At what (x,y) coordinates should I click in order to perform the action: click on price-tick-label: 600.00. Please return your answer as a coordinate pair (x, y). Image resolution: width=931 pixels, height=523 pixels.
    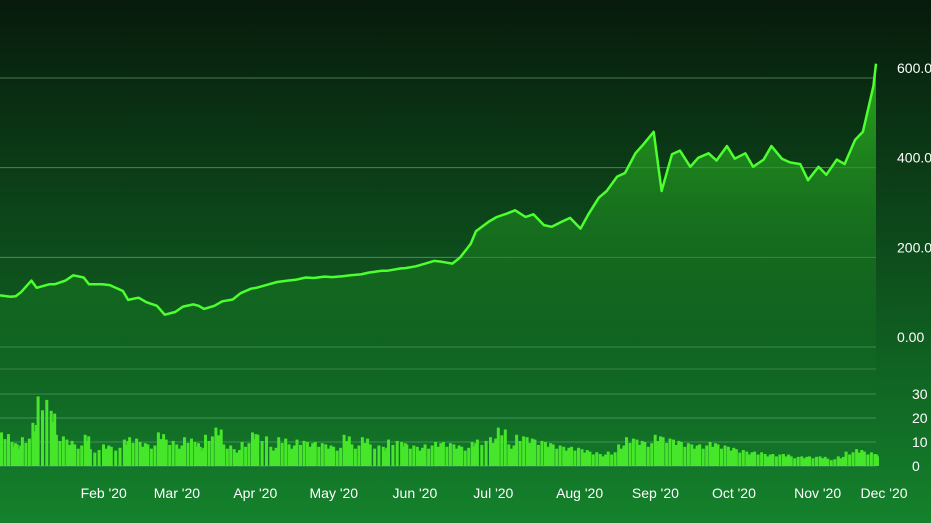
    Looking at the image, I should click on (914, 68).